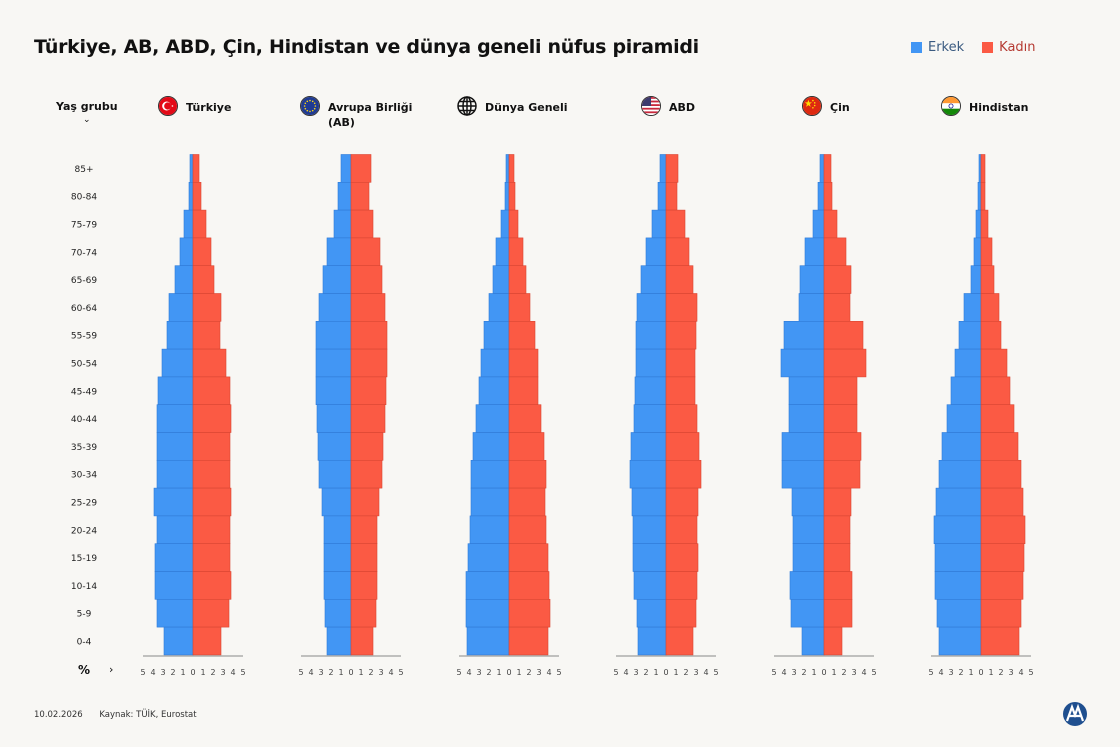  I want to click on age-group-label: Yaş grubu, so click(87, 106).